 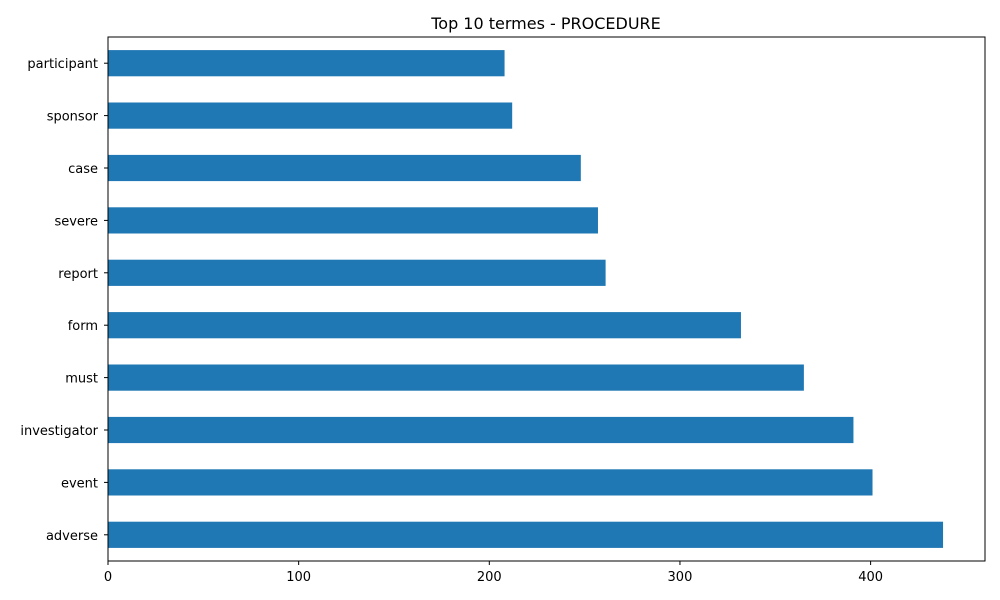 What do you see at coordinates (344, 168) in the screenshot?
I see `bar-case` at bounding box center [344, 168].